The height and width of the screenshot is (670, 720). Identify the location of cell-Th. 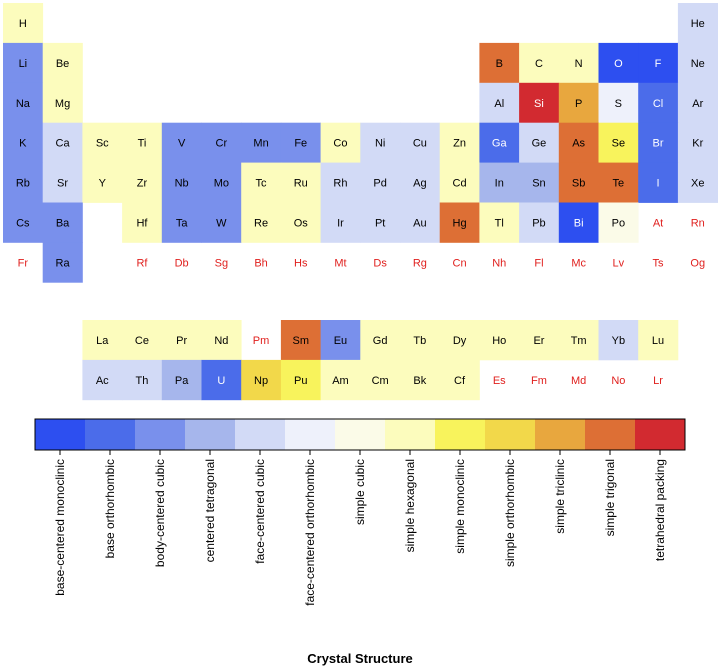
(142, 380).